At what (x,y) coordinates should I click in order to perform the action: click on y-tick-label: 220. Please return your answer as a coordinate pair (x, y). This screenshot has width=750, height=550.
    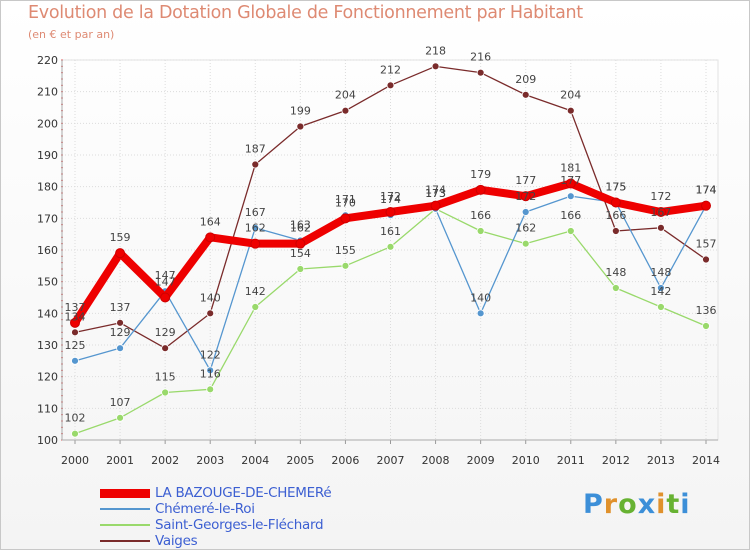
    Looking at the image, I should click on (47, 60).